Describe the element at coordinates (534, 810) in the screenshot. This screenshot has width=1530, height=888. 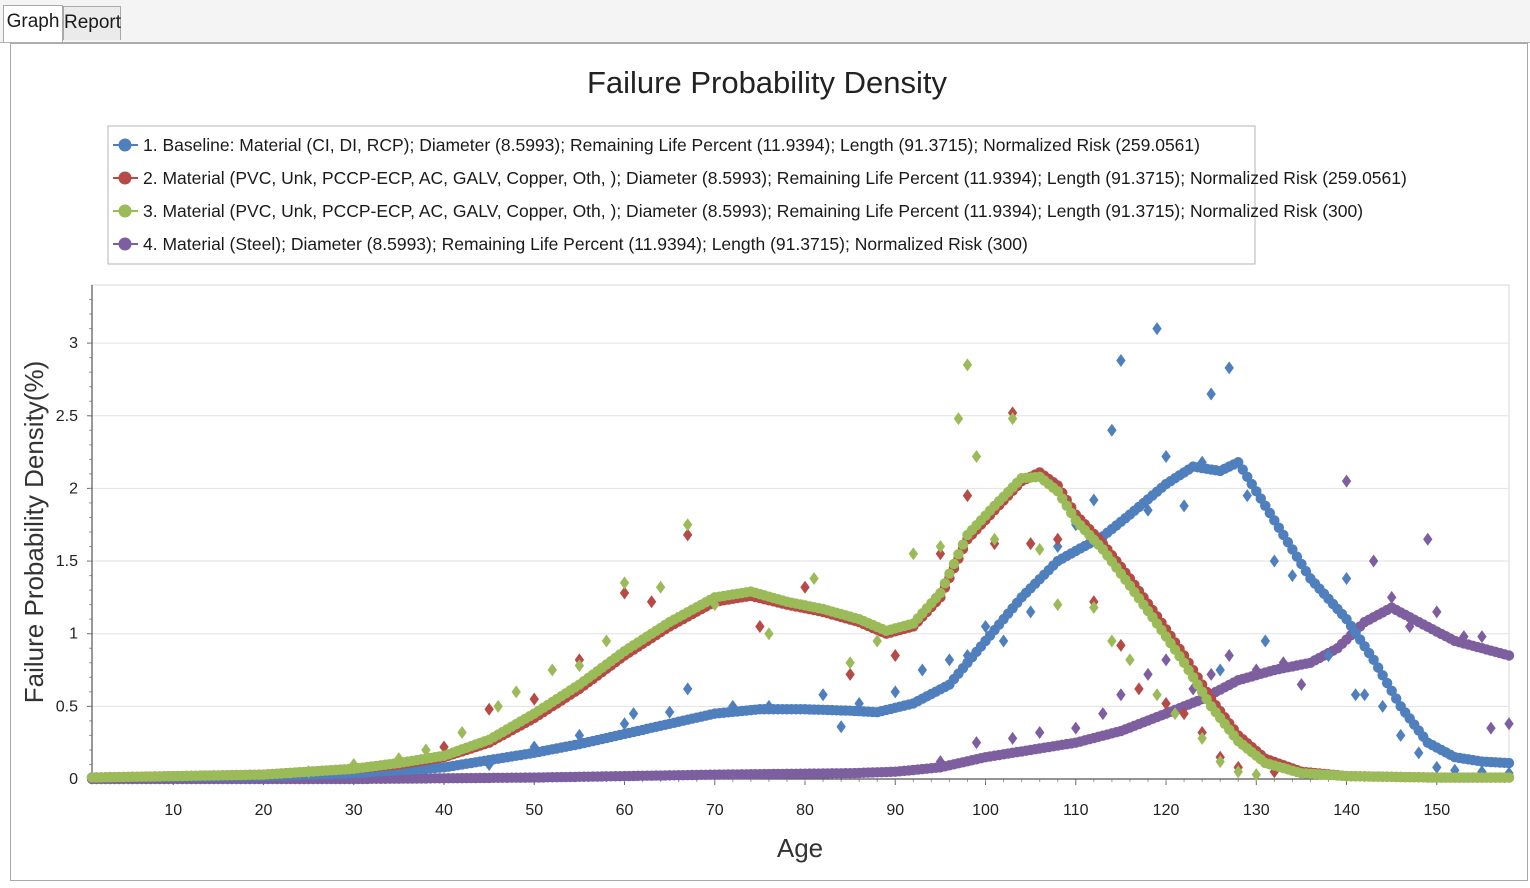
I see `x-tick-label: 50` at that location.